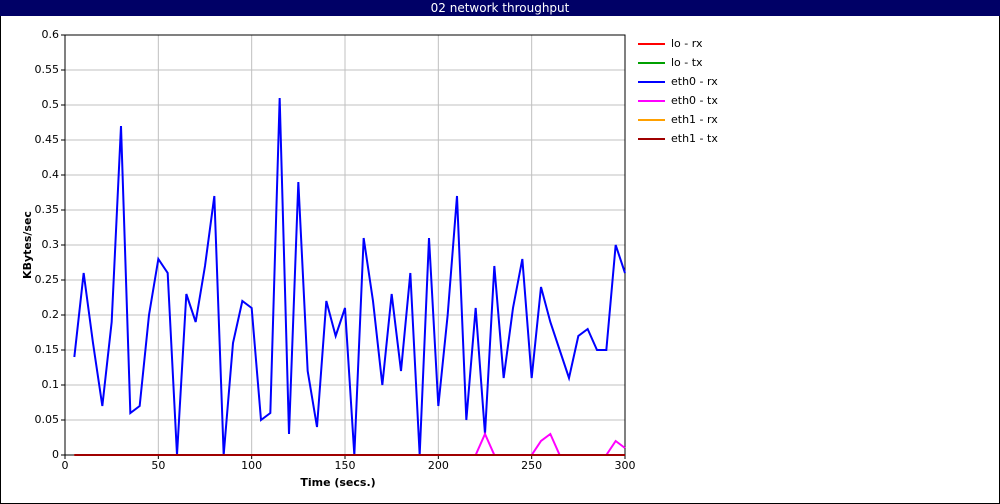  What do you see at coordinates (531, 465) in the screenshot?
I see `x-tick-label: 250` at bounding box center [531, 465].